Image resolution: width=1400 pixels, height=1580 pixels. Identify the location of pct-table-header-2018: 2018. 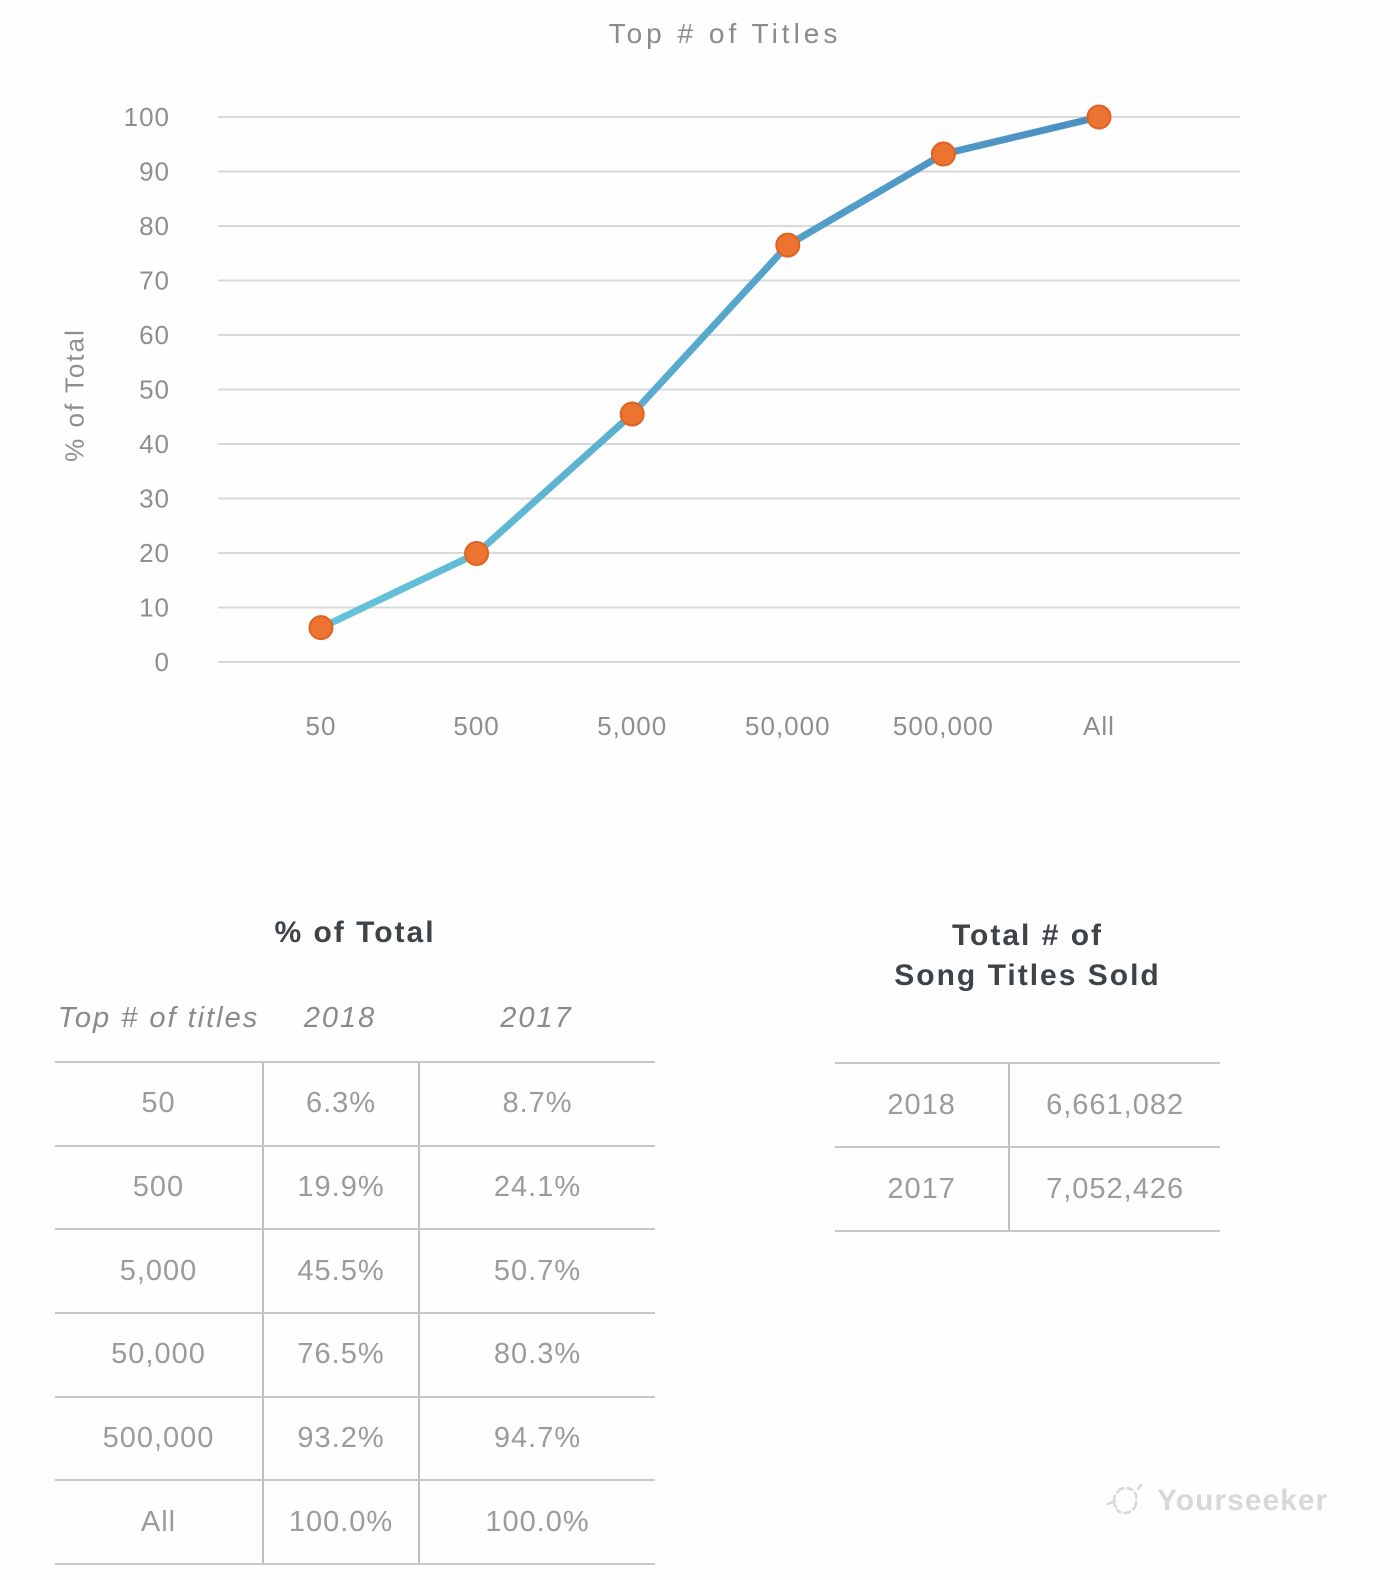
(340, 1018).